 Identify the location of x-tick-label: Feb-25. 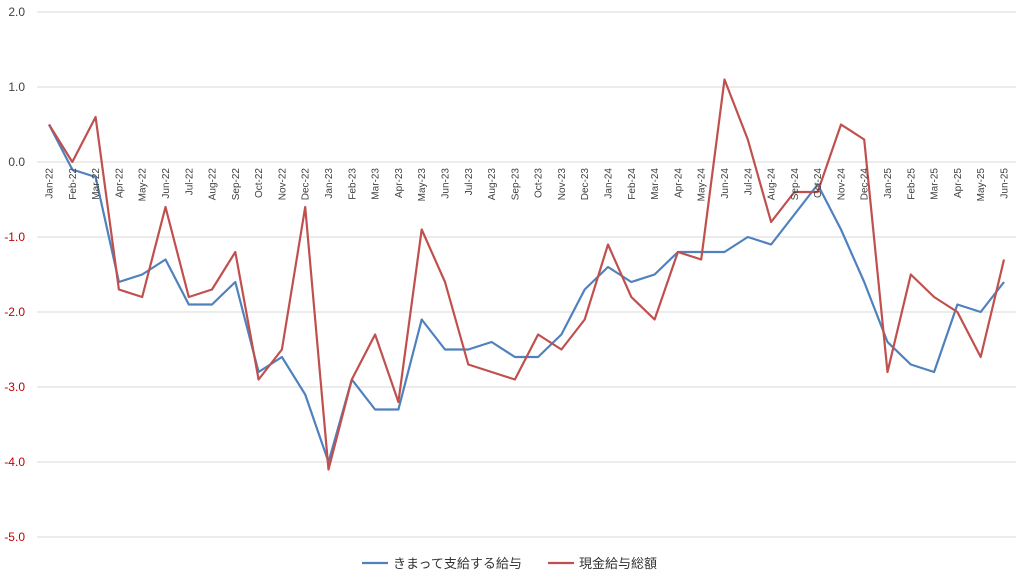
(911, 184).